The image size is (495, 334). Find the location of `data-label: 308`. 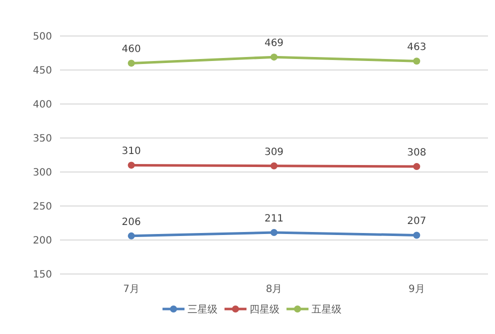

data-label: 308 is located at coordinates (416, 153).